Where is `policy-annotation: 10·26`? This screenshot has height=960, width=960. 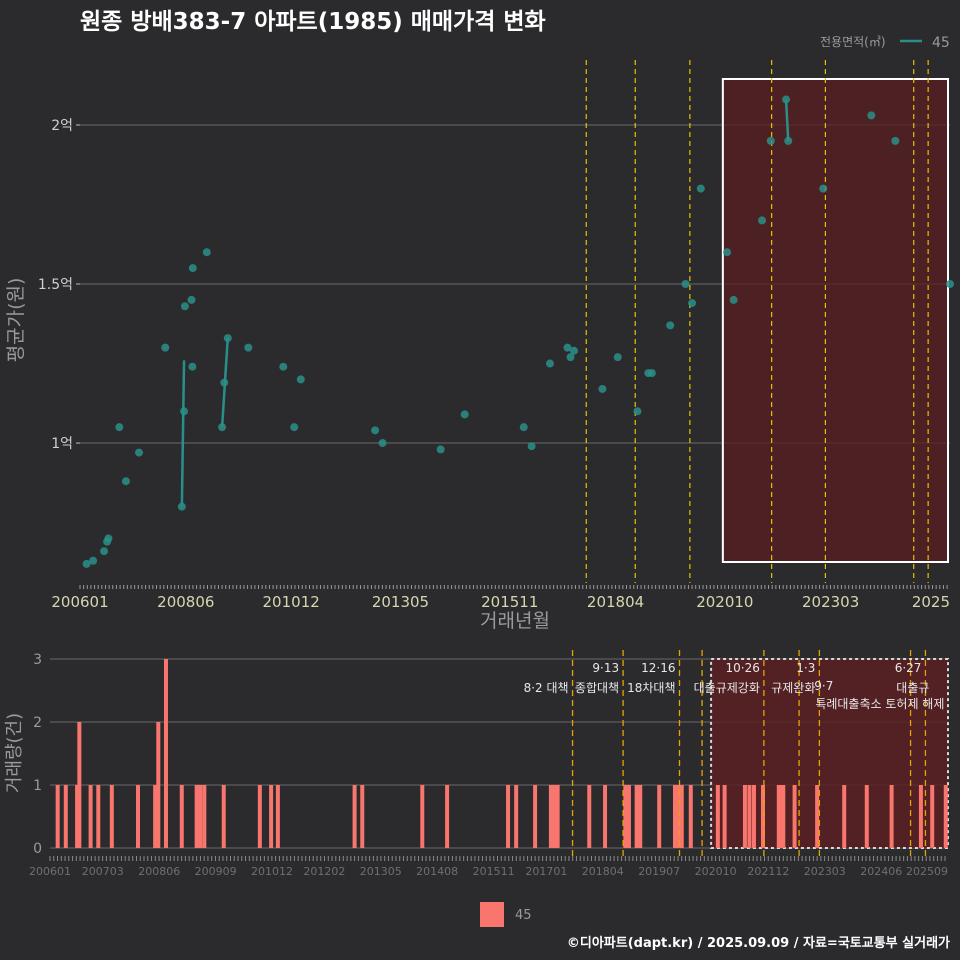 policy-annotation: 10·26 is located at coordinates (743, 668).